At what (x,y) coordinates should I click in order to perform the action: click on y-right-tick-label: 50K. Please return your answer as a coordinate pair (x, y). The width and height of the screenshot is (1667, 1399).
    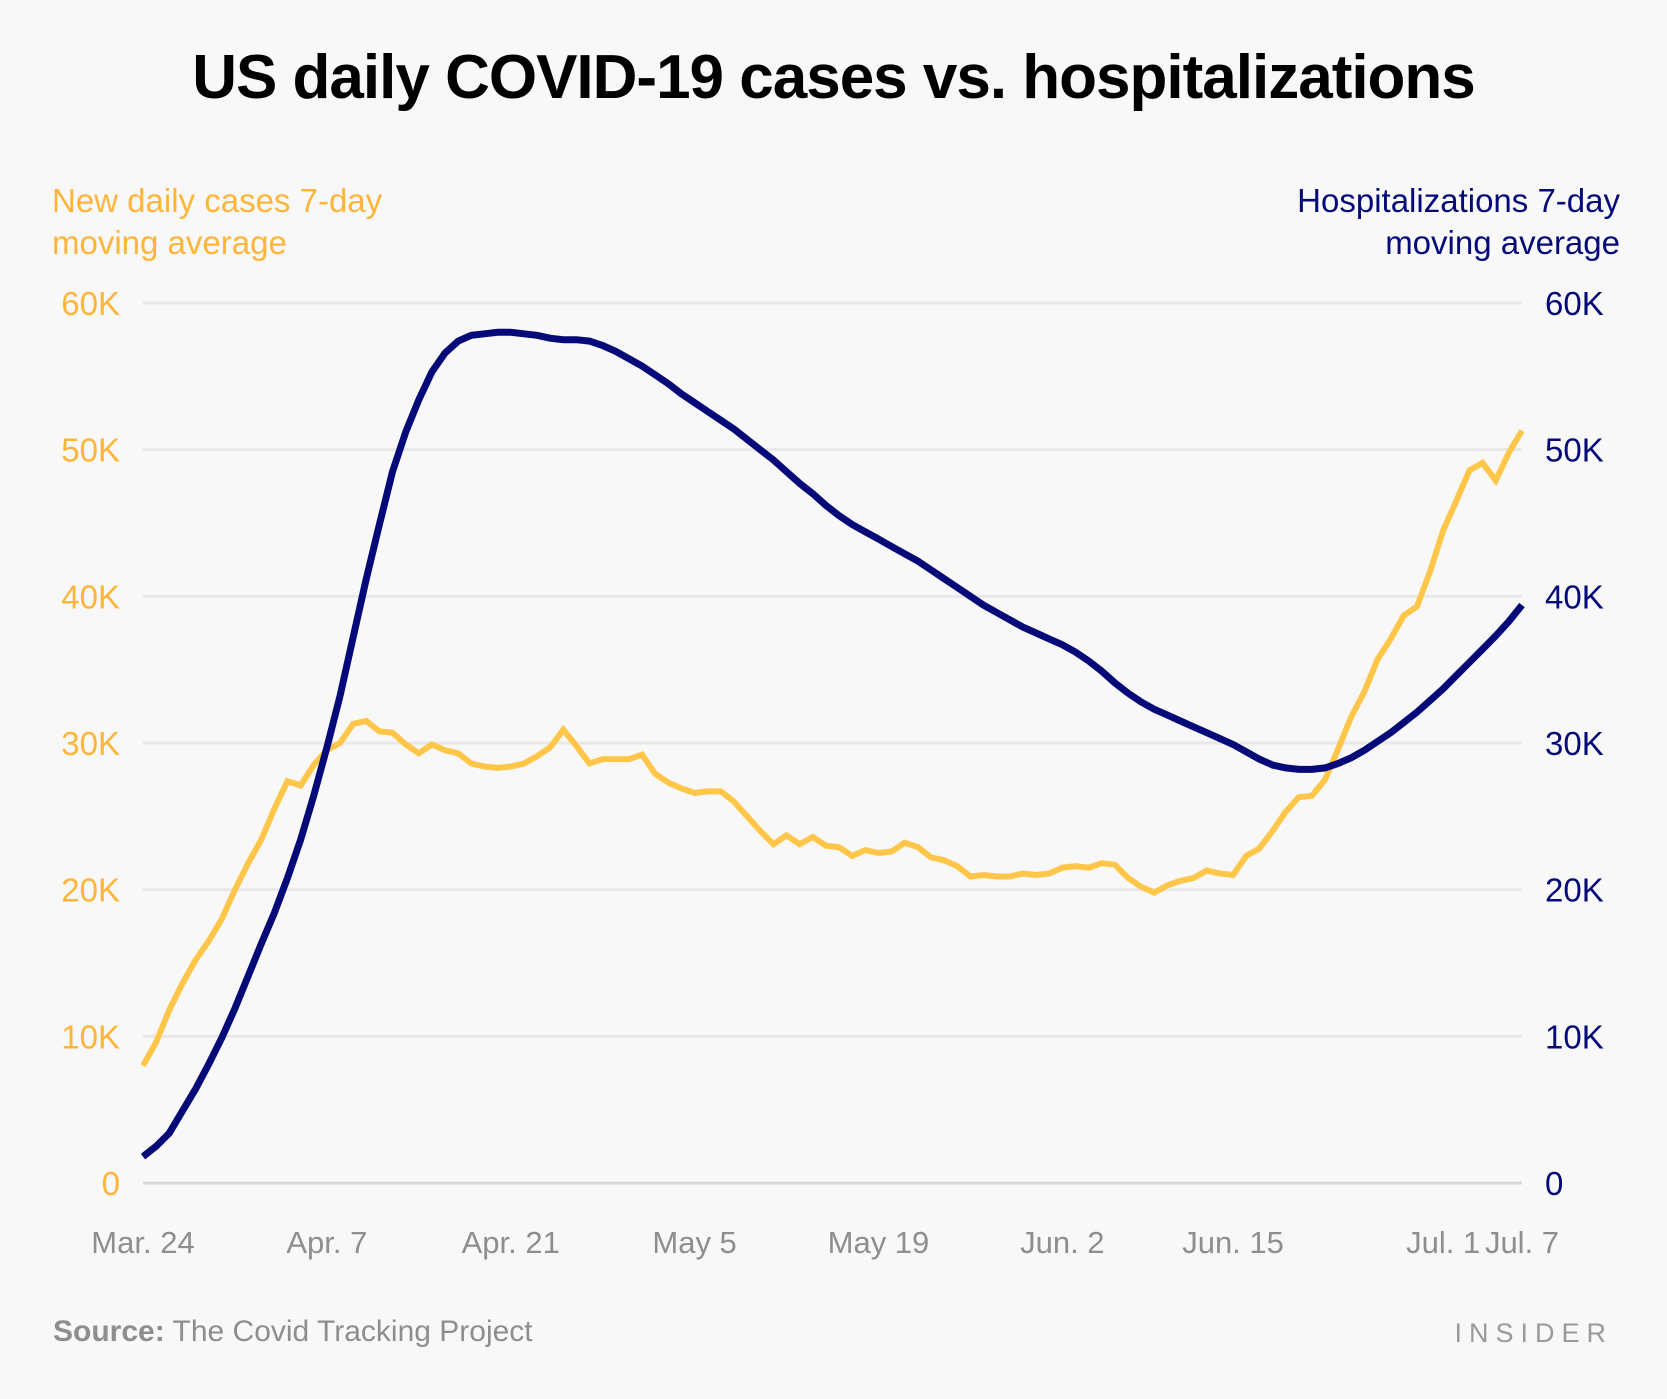
    Looking at the image, I should click on (1574, 450).